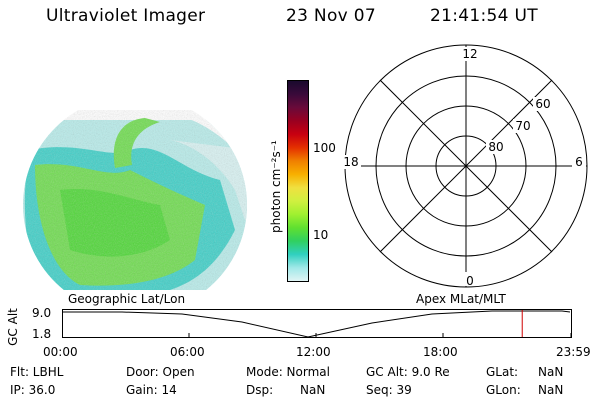 Image resolution: width=600 pixels, height=400 pixels. What do you see at coordinates (13, 327) in the screenshot?
I see `timeline-ylabel: GC Alt` at bounding box center [13, 327].